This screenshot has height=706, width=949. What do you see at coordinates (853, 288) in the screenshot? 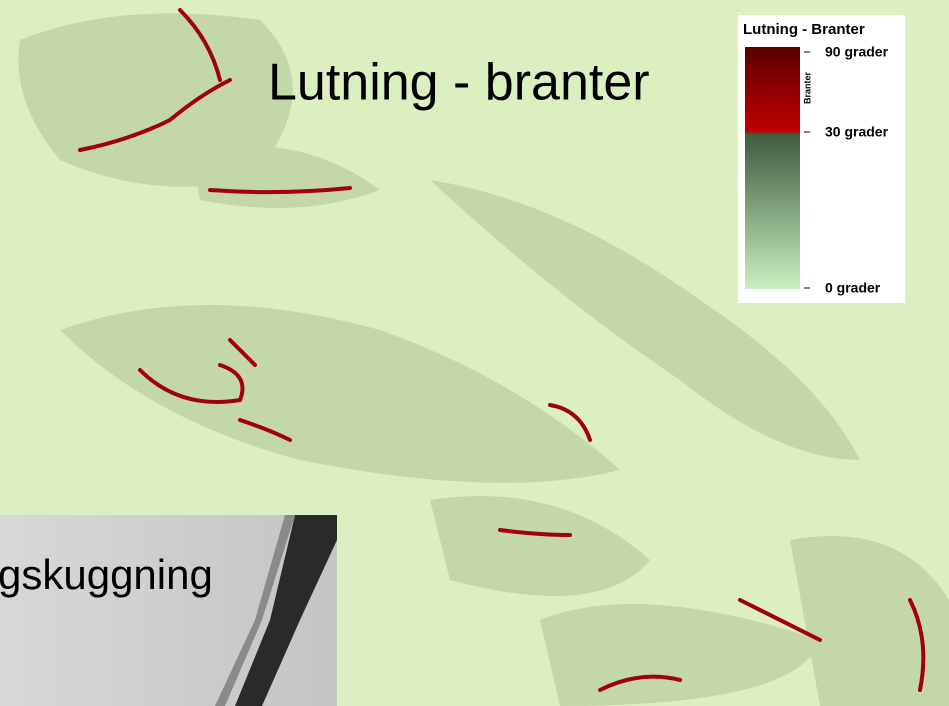
I see `legend-label: 0 grader` at bounding box center [853, 288].